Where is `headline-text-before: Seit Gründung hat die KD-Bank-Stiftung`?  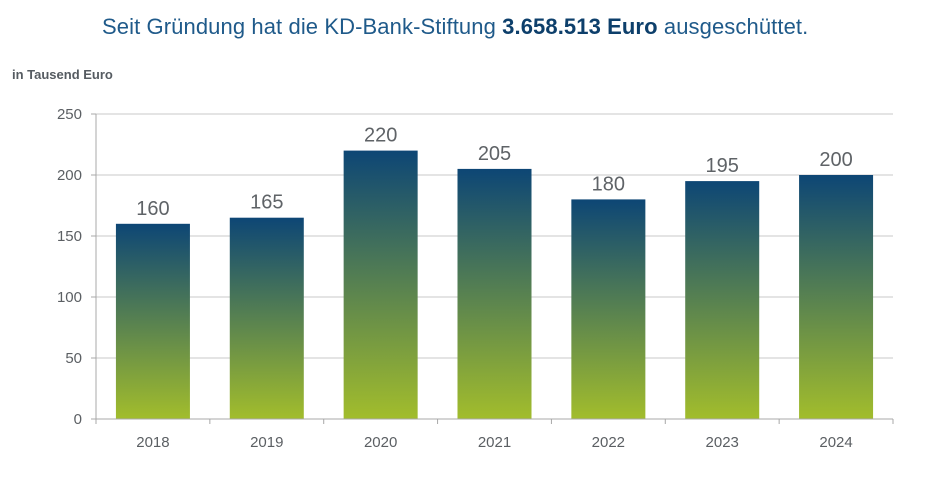 headline-text-before: Seit Gründung hat die KD-Bank-Stiftung is located at coordinates (302, 26).